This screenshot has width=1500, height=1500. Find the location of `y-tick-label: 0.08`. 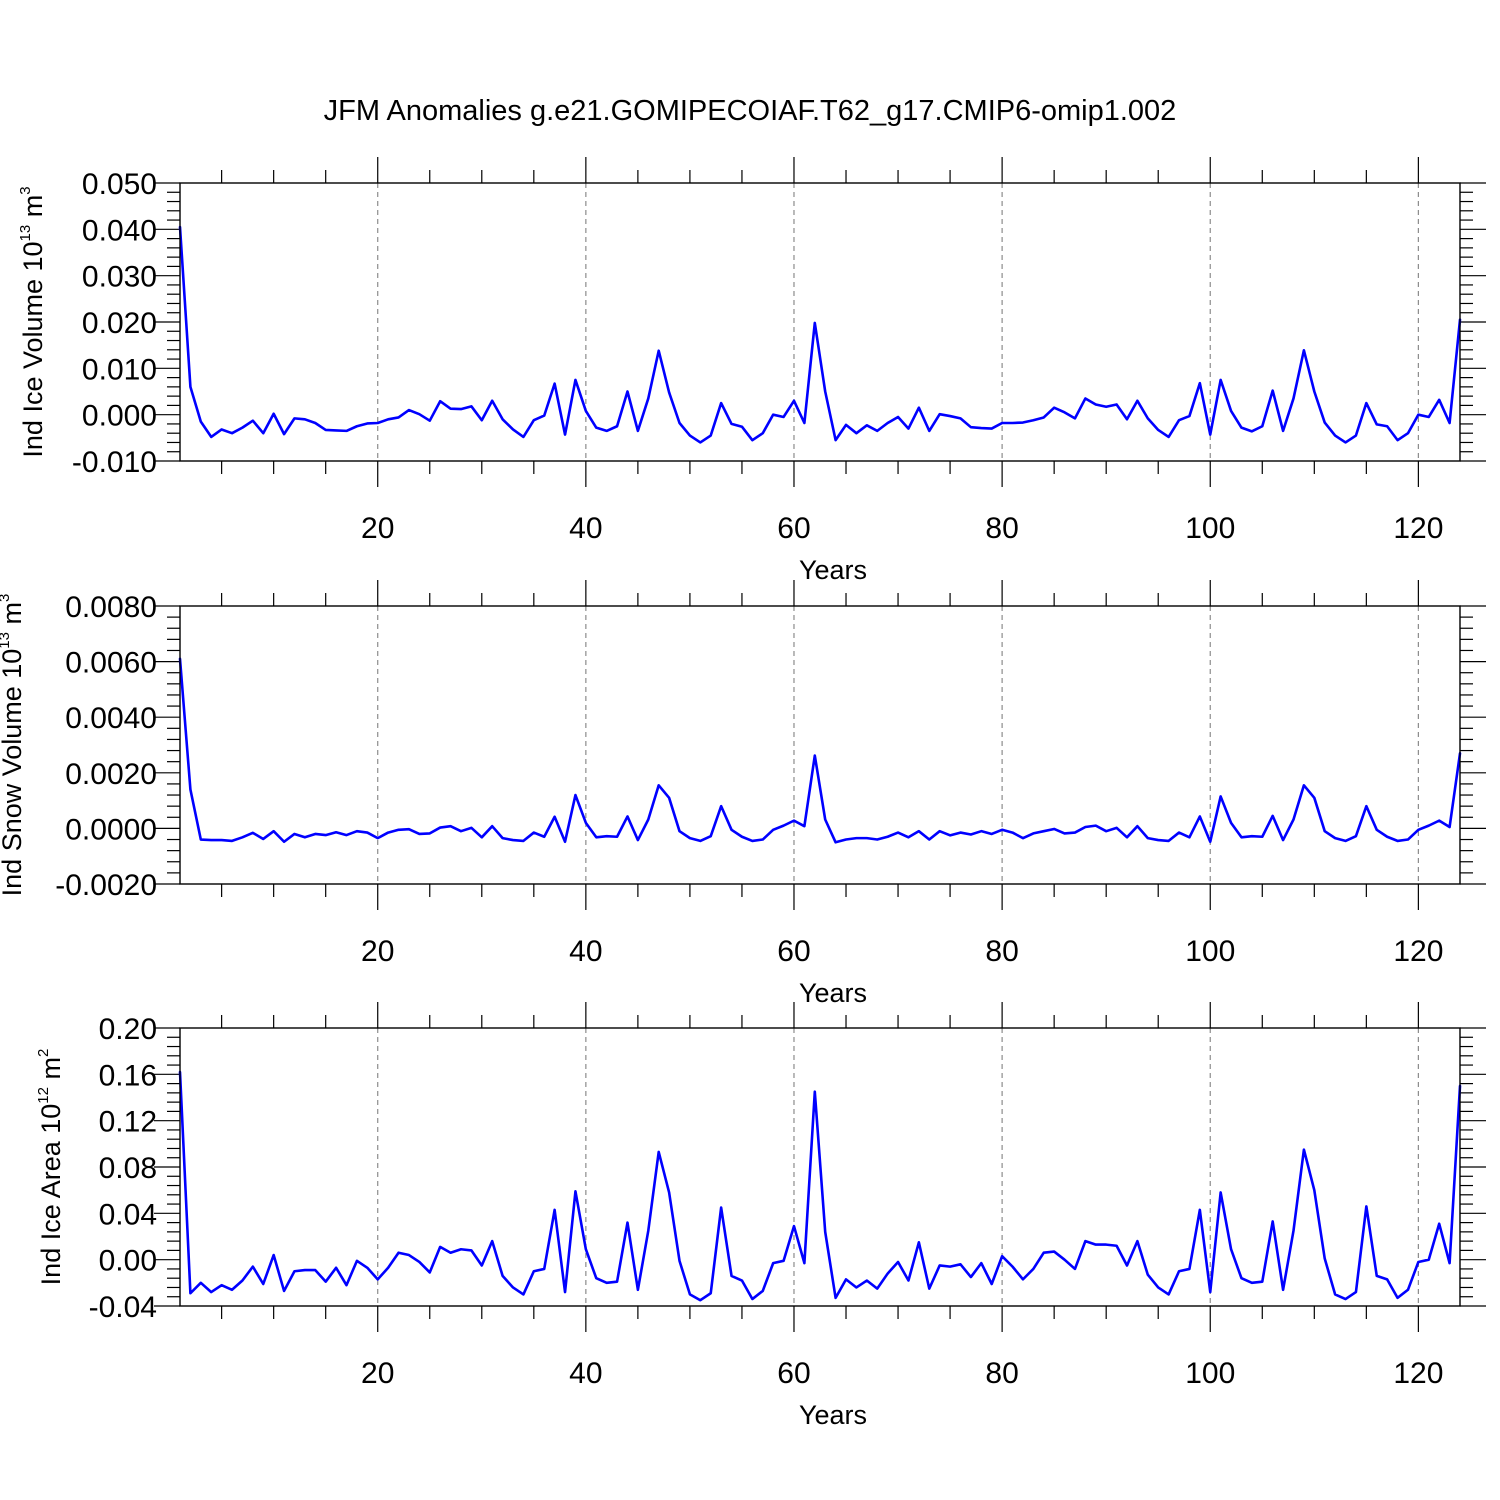

y-tick-label: 0.08 is located at coordinates (128, 1168).